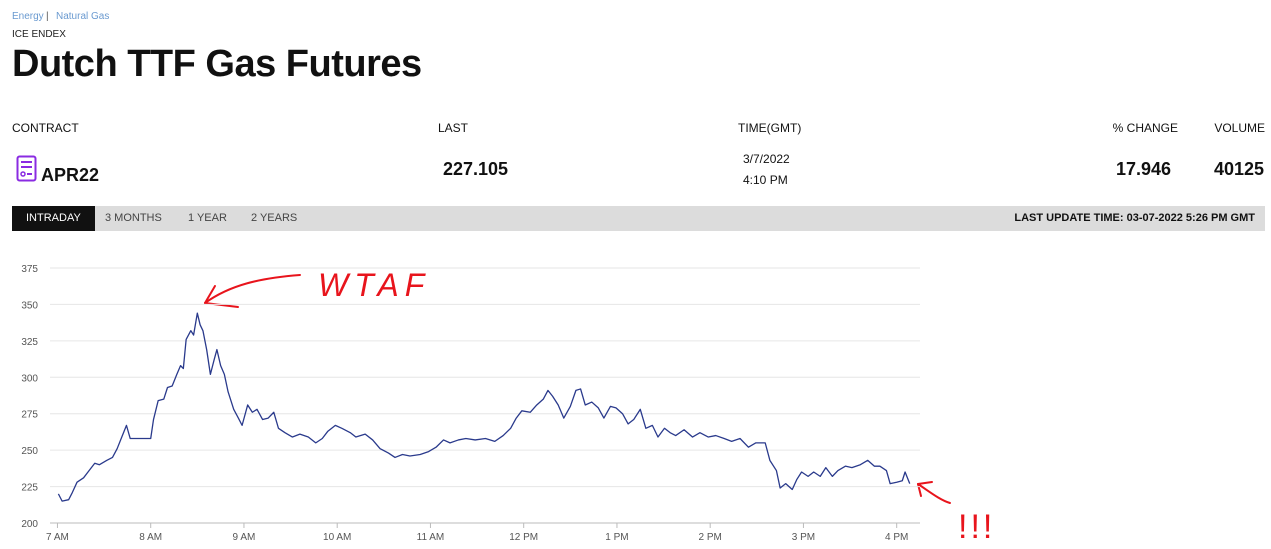  Describe the element at coordinates (29, 269) in the screenshot. I see `y-tick-label: 375` at that location.